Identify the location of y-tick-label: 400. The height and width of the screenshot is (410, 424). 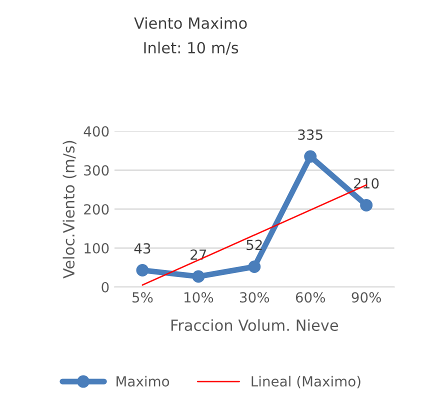
(96, 131).